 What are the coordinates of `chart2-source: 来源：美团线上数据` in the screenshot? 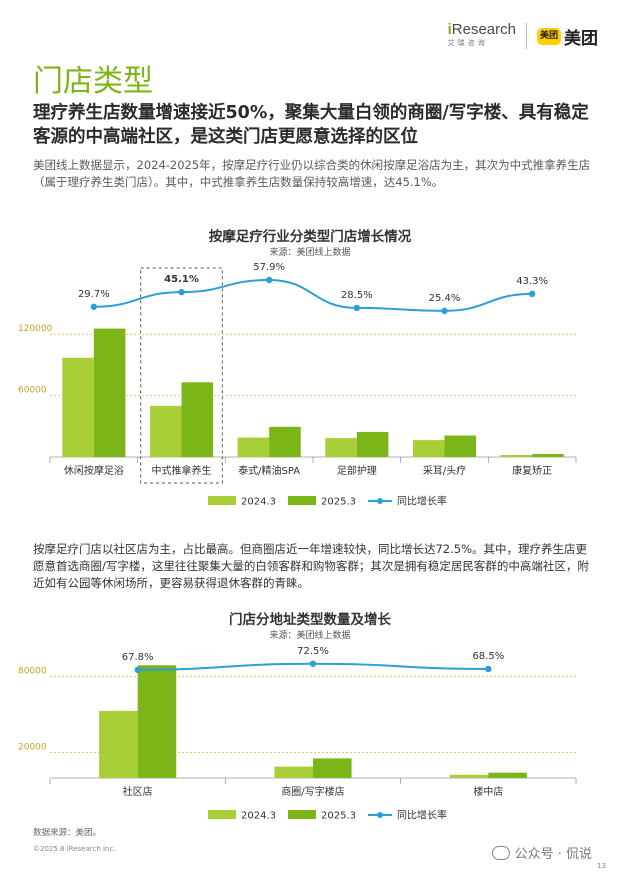 It's located at (310, 636).